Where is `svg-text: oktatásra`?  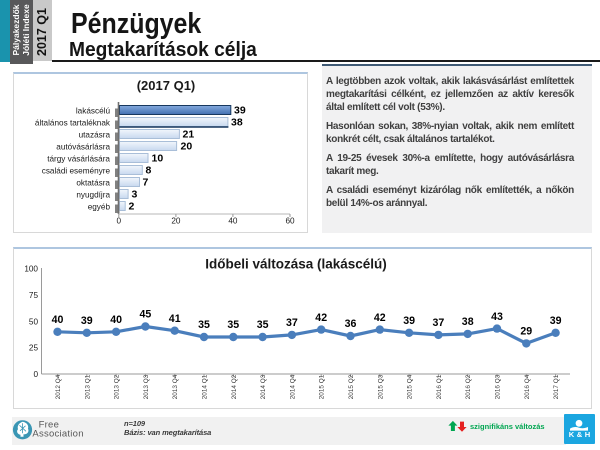
svg-text: oktatásra is located at coordinates (93, 183).